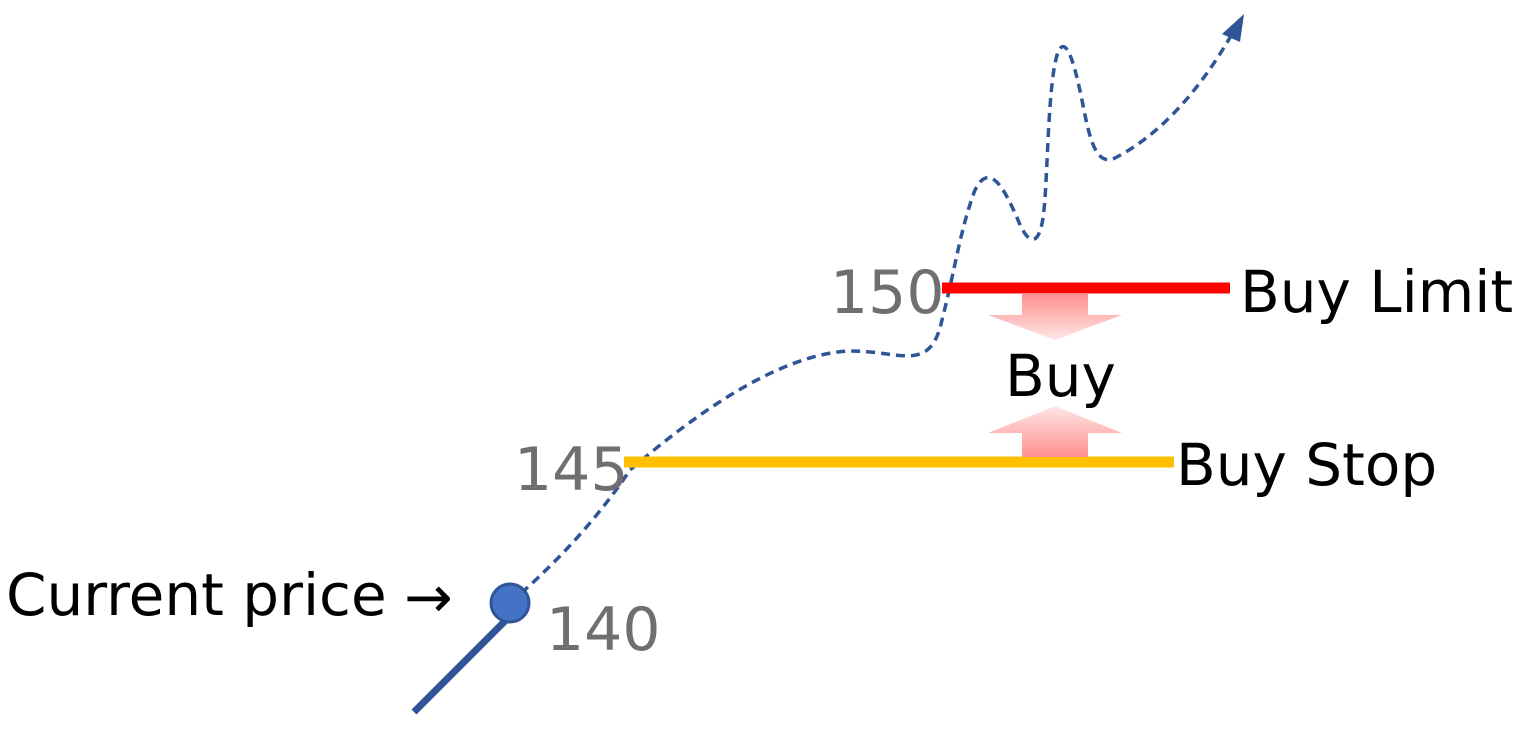 The width and height of the screenshot is (1519, 732). What do you see at coordinates (1233, 28) in the screenshot?
I see `projected-path-arrowhead` at bounding box center [1233, 28].